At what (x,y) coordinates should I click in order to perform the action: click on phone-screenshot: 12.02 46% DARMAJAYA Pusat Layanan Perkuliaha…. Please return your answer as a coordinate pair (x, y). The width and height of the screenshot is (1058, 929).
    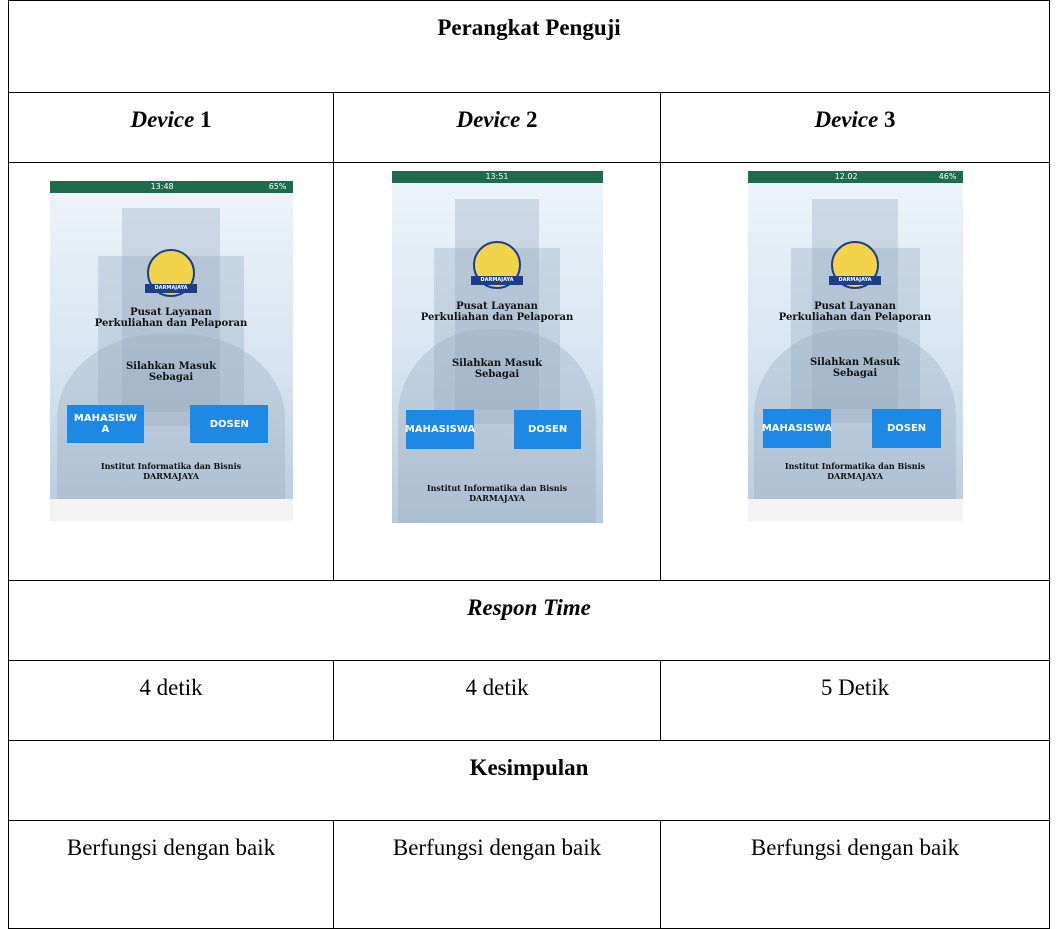
    Looking at the image, I should click on (855, 346).